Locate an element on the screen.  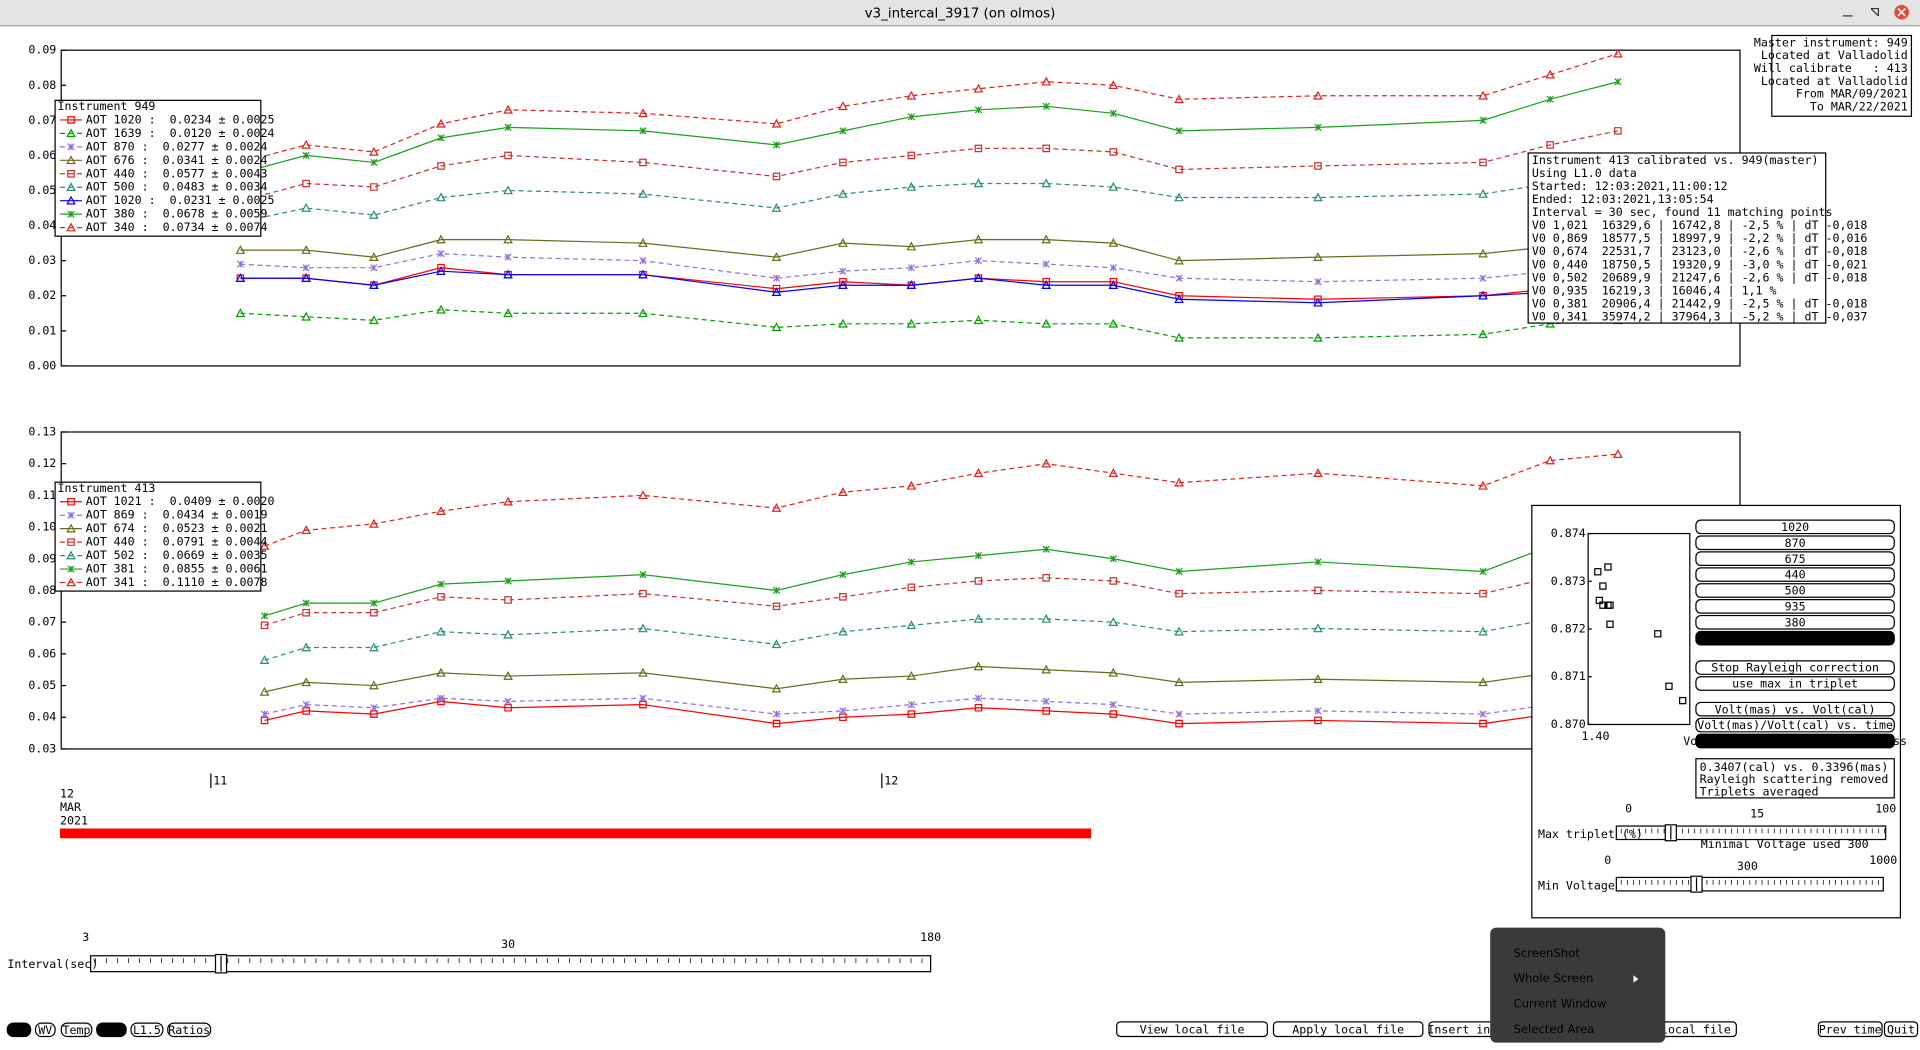
master-info-line: Will calibrate : 413 is located at coordinates (1831, 68).